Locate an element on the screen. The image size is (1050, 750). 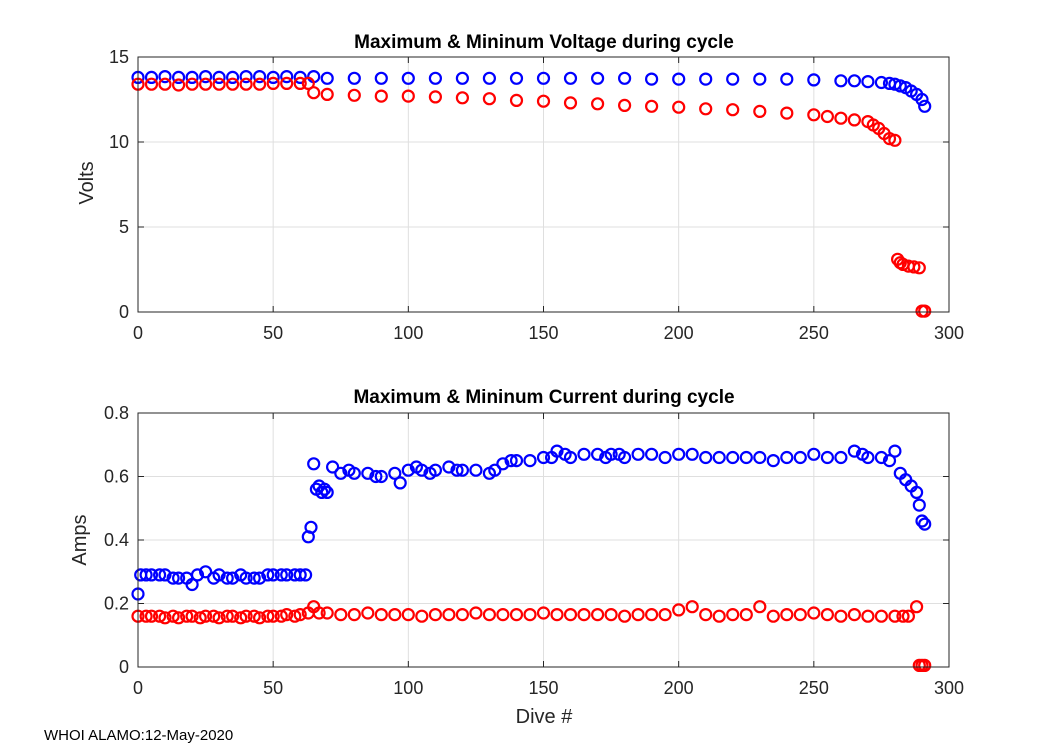
footer-caption: WHOI ALAMO:12-May-2020 is located at coordinates (139, 735).